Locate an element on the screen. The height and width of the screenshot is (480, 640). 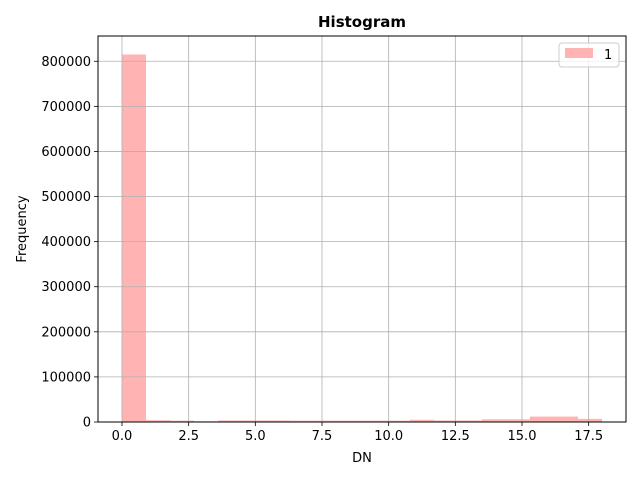
legend-swatch is located at coordinates (579, 53).